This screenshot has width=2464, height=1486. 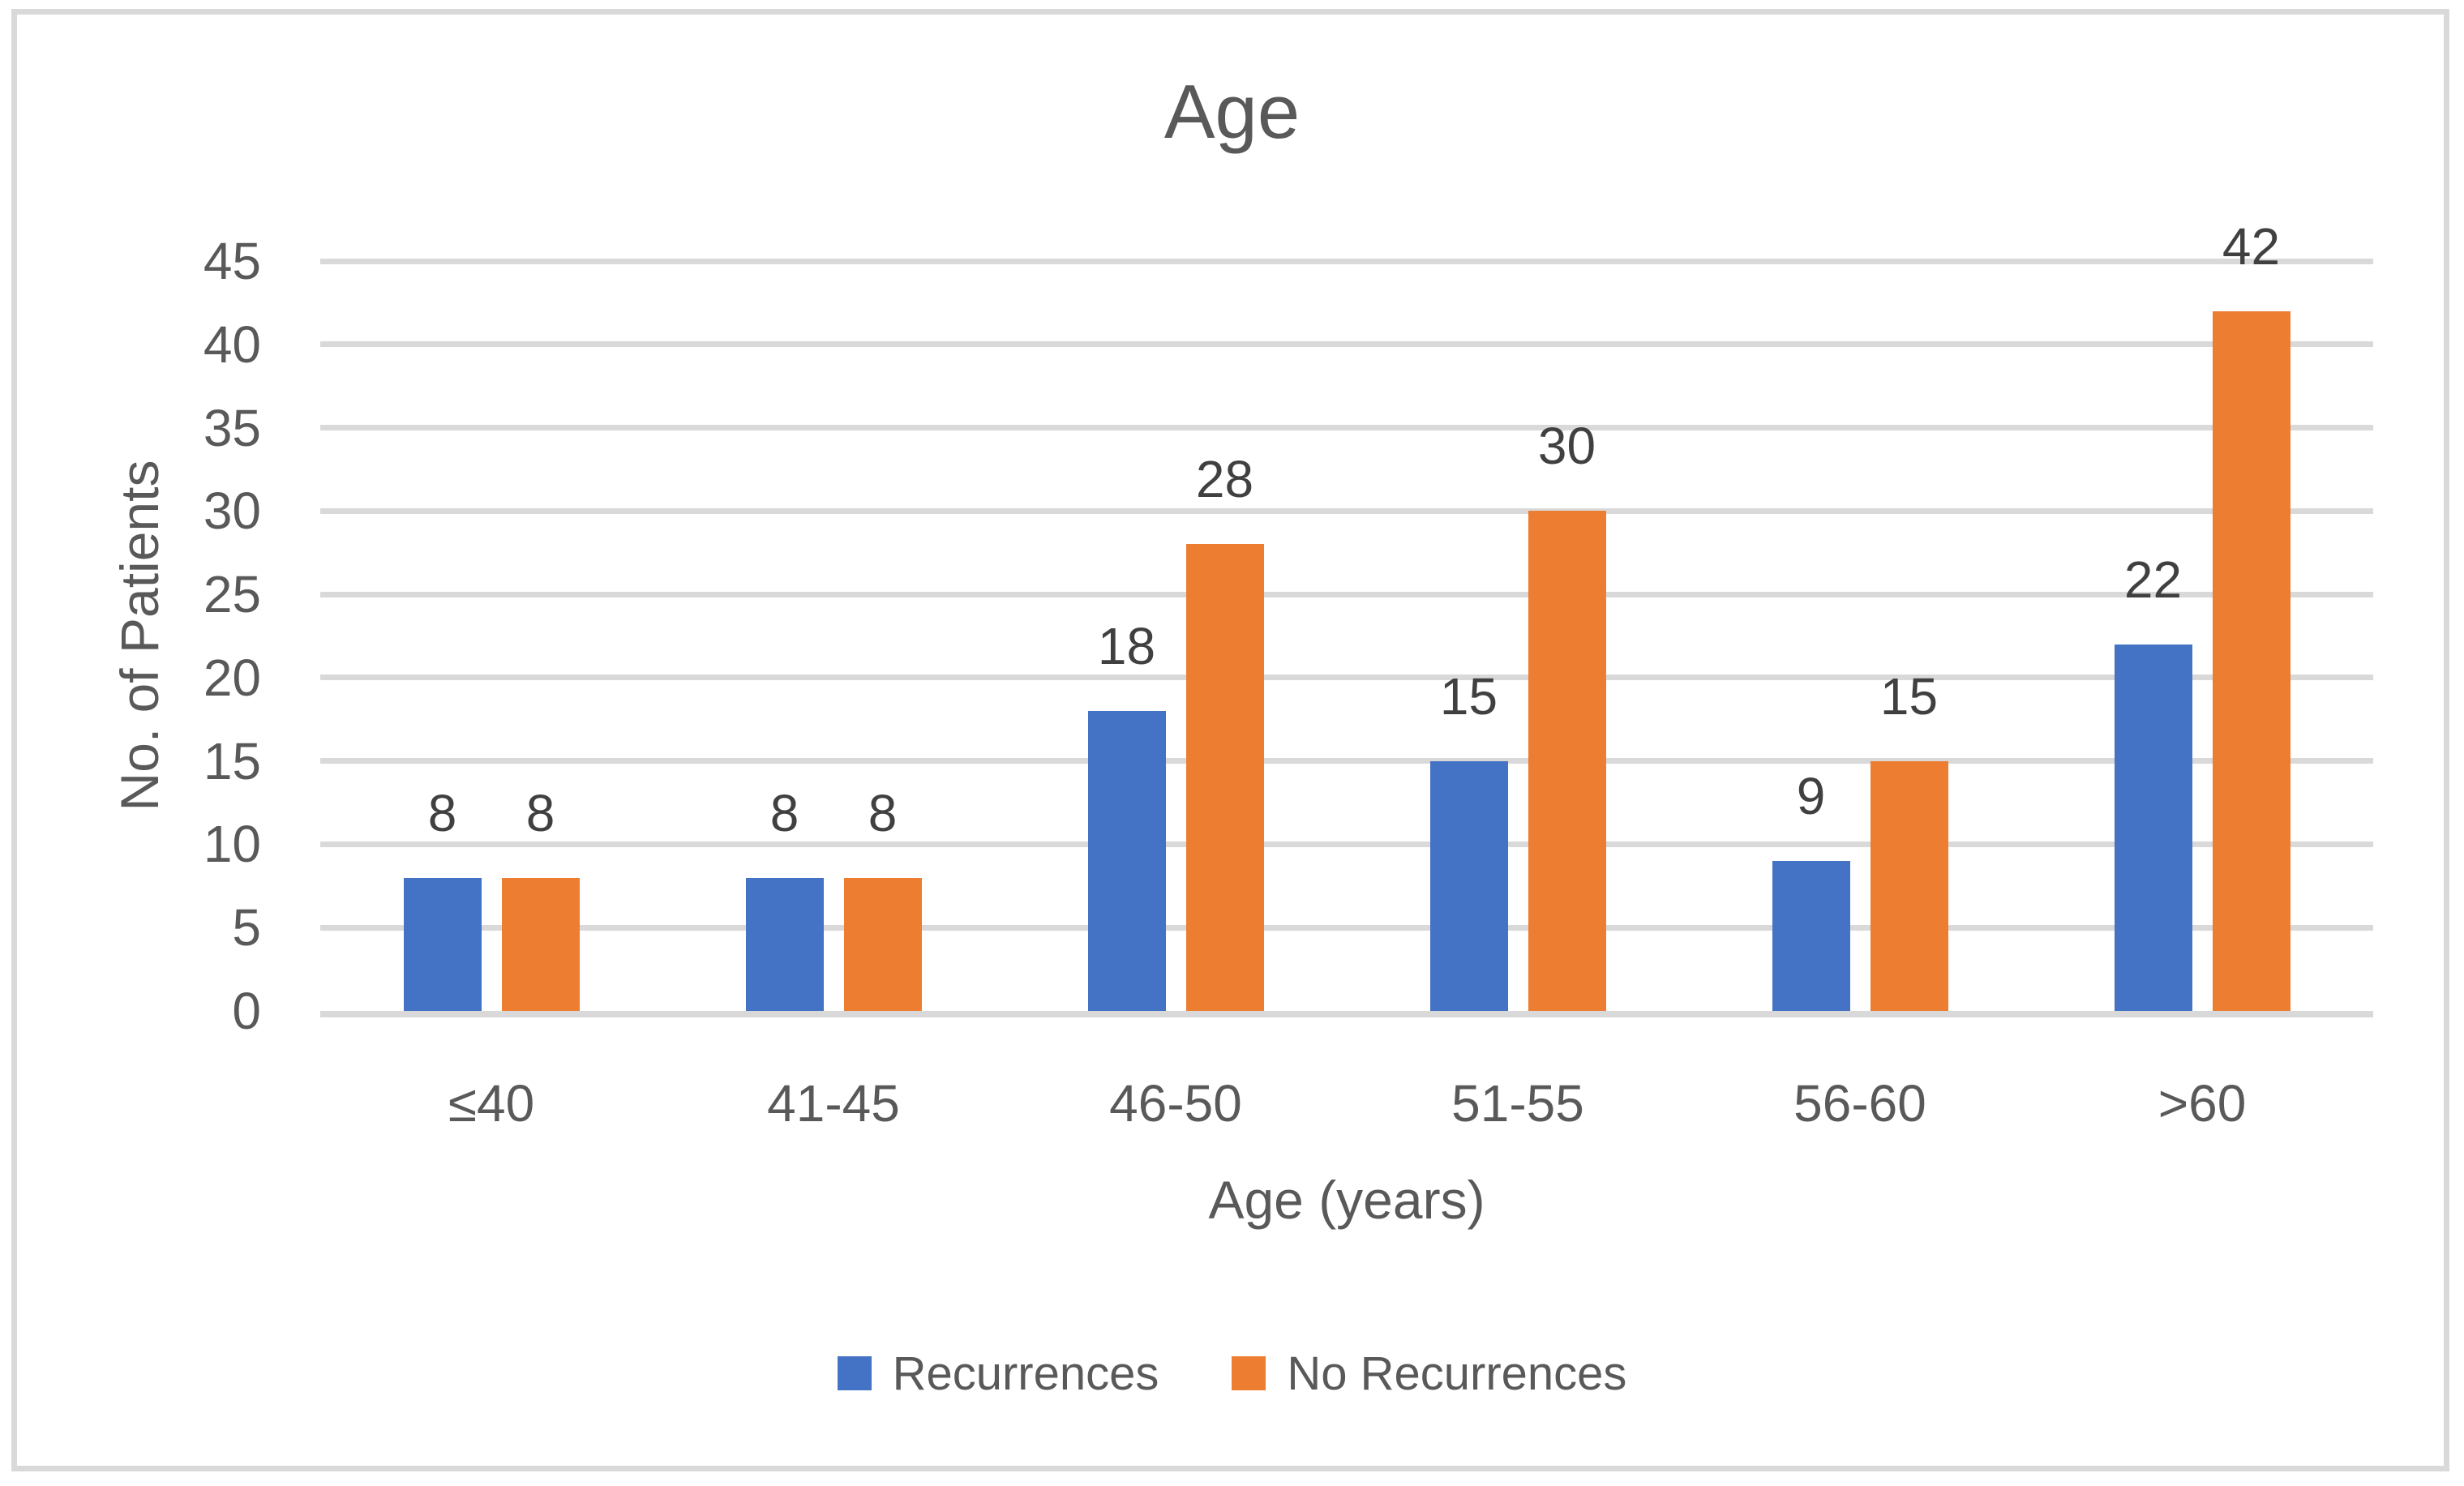 I want to click on bar-value-label: 28, so click(x=1224, y=480).